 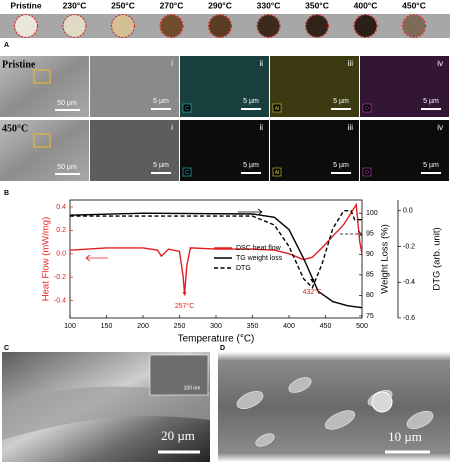 What do you see at coordinates (67, 167) in the screenshot?
I see `scale-label: 50 µm` at bounding box center [67, 167].